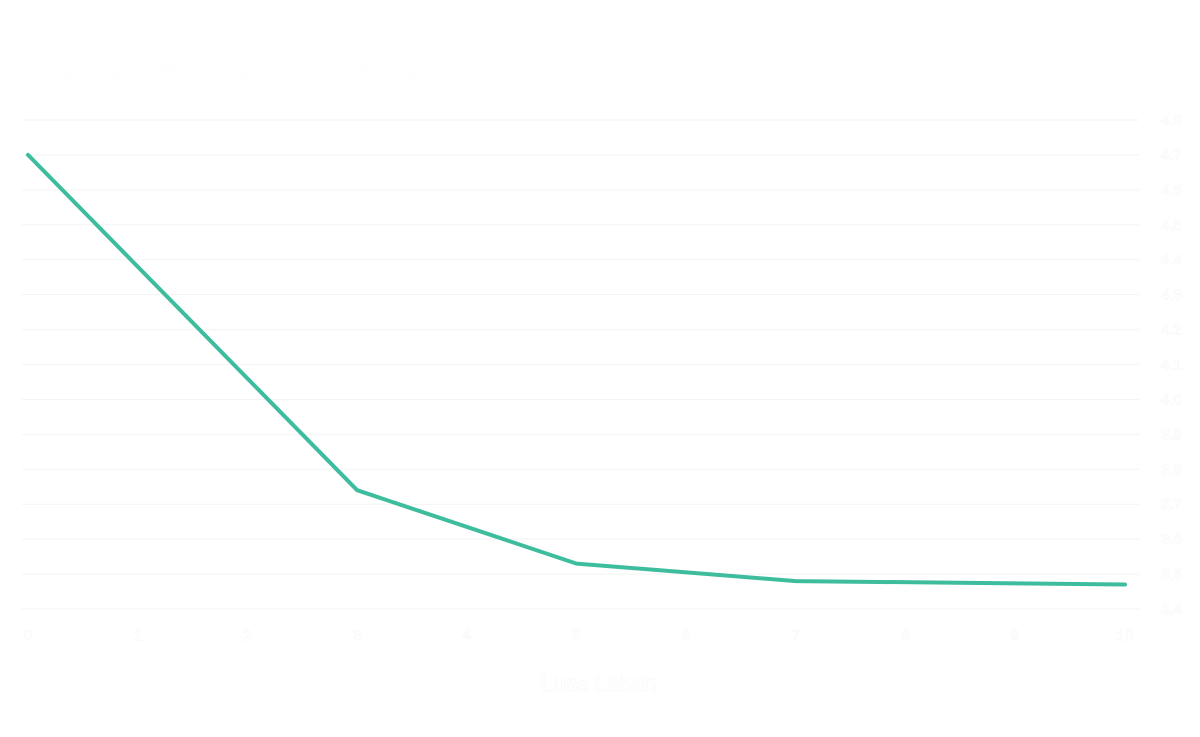  Describe the element at coordinates (598, 683) in the screenshot. I see `x-axis-title: Luas Lahan` at that location.